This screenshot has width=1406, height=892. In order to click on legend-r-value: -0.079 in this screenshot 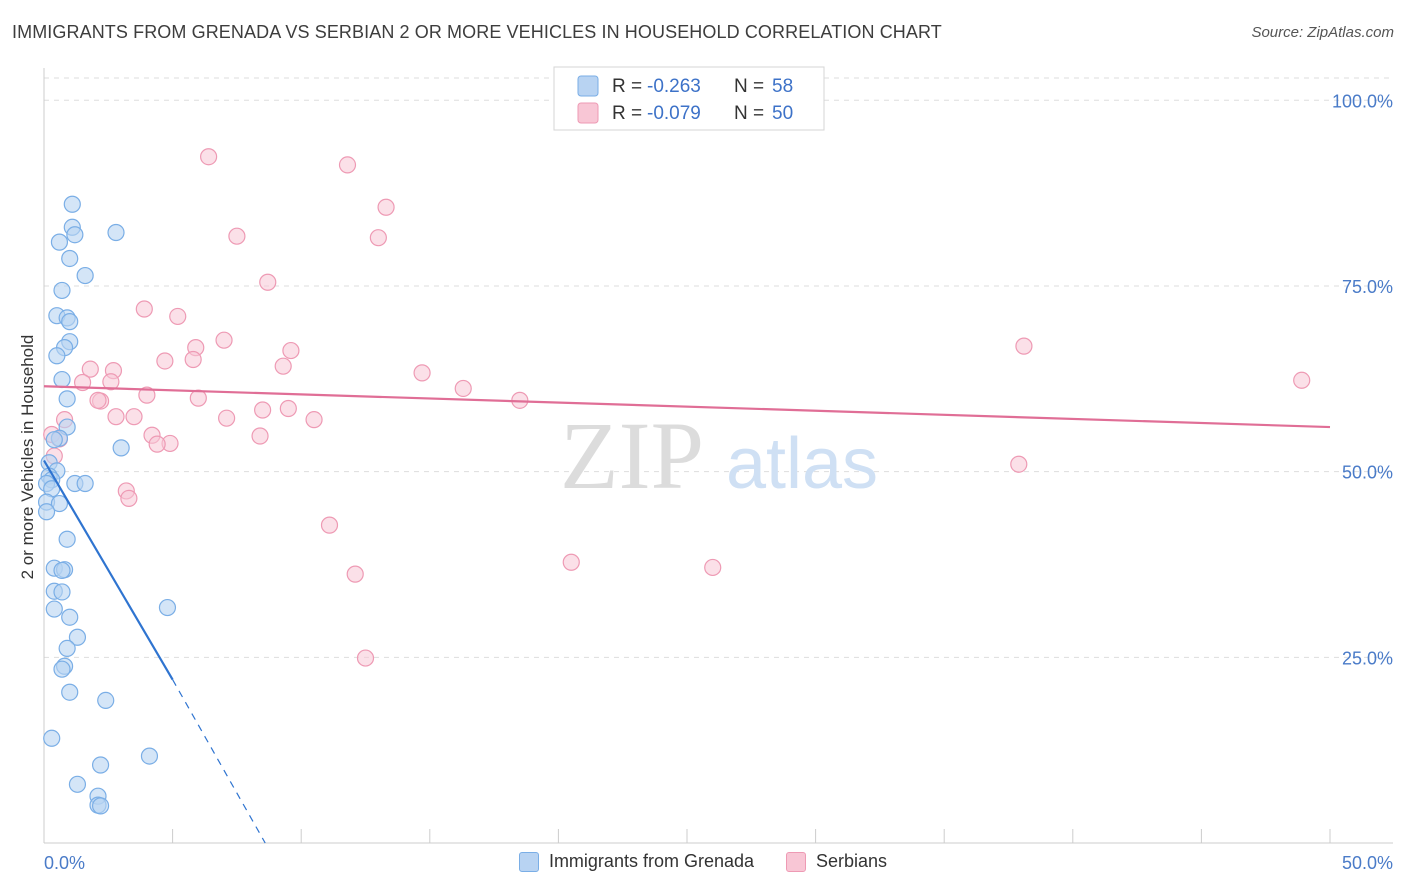, I will do `click(674, 113)`.